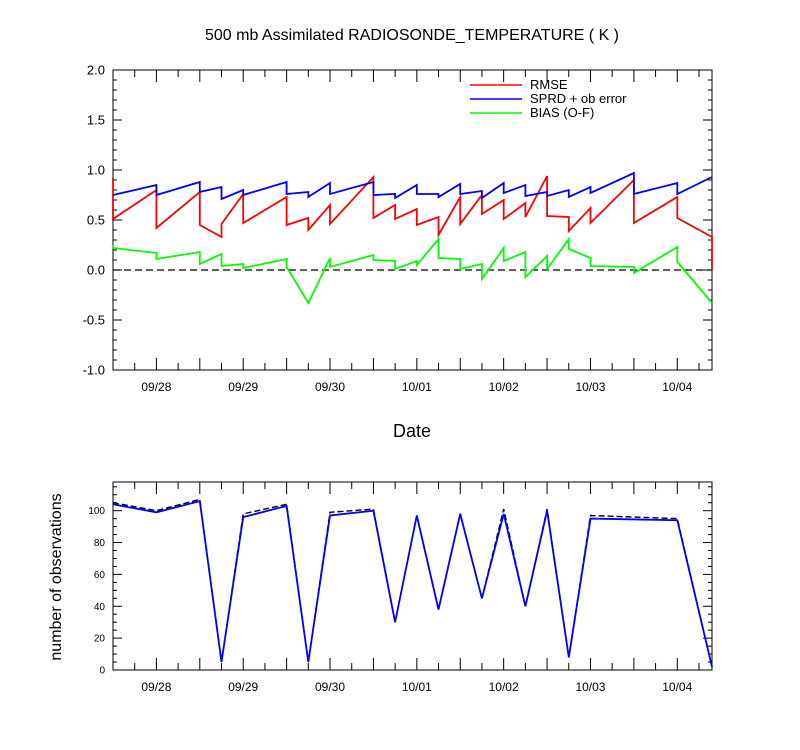 The width and height of the screenshot is (800, 750). What do you see at coordinates (96, 511) in the screenshot?
I see `y-tick-label: 100` at bounding box center [96, 511].